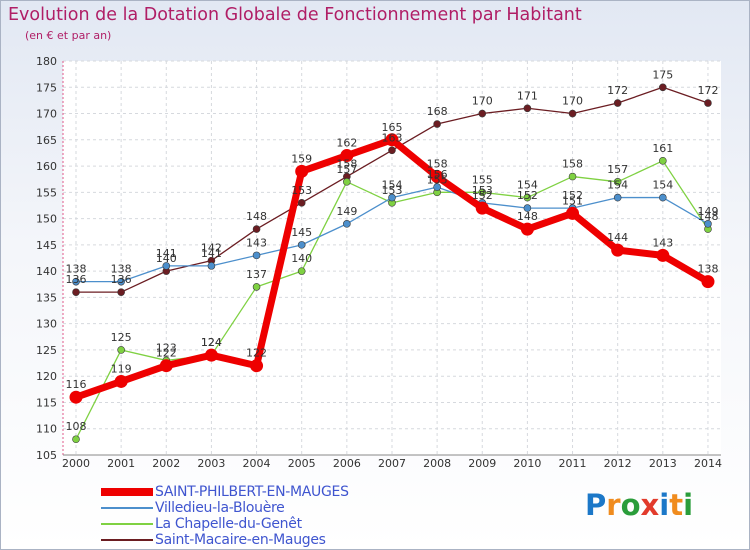 Image resolution: width=750 pixels, height=550 pixels. Describe the element at coordinates (211, 342) in the screenshot. I see `data-label: 124` at that location.